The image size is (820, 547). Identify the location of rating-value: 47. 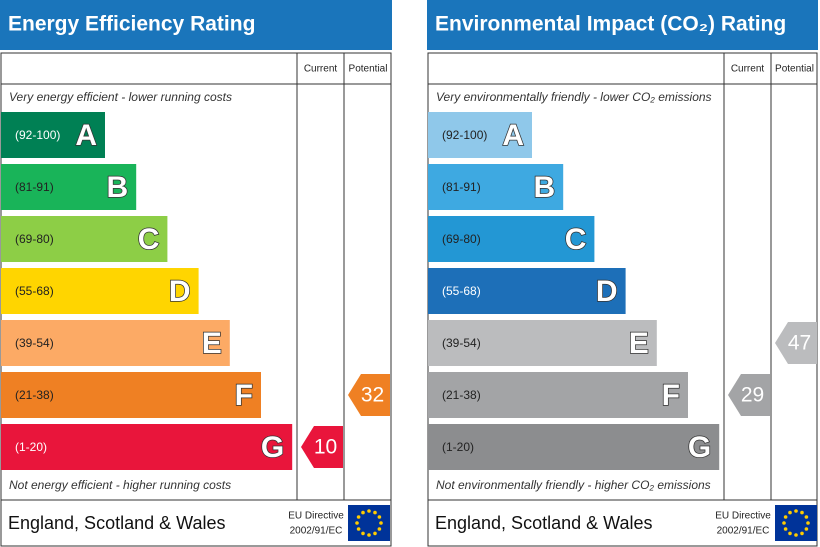
(799, 343).